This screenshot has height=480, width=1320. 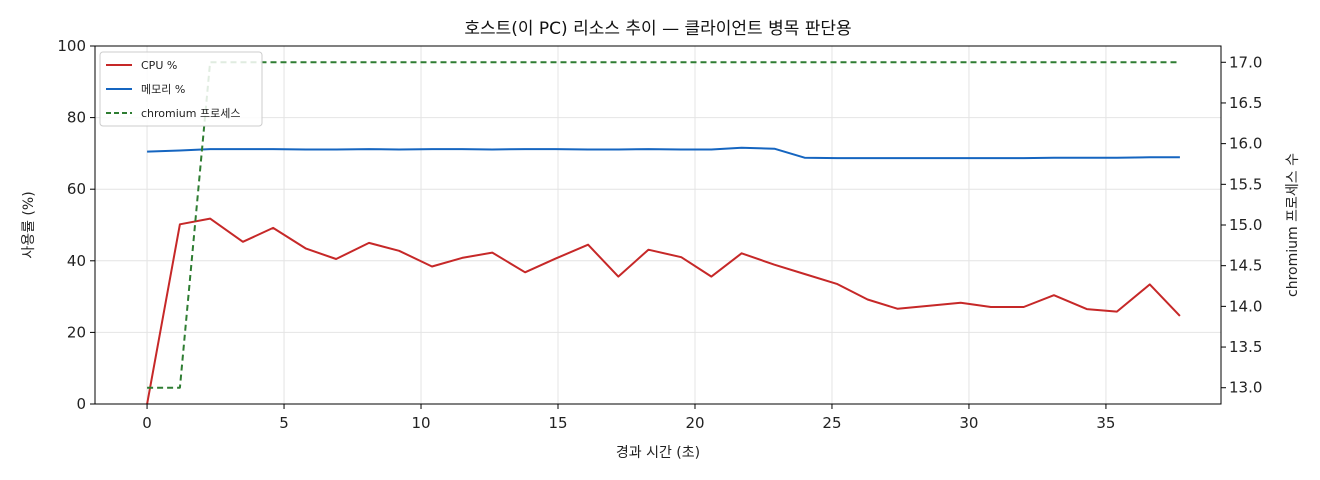 I want to click on y-axis-ticks: 0 20 40 60 80 100, so click(x=76, y=225).